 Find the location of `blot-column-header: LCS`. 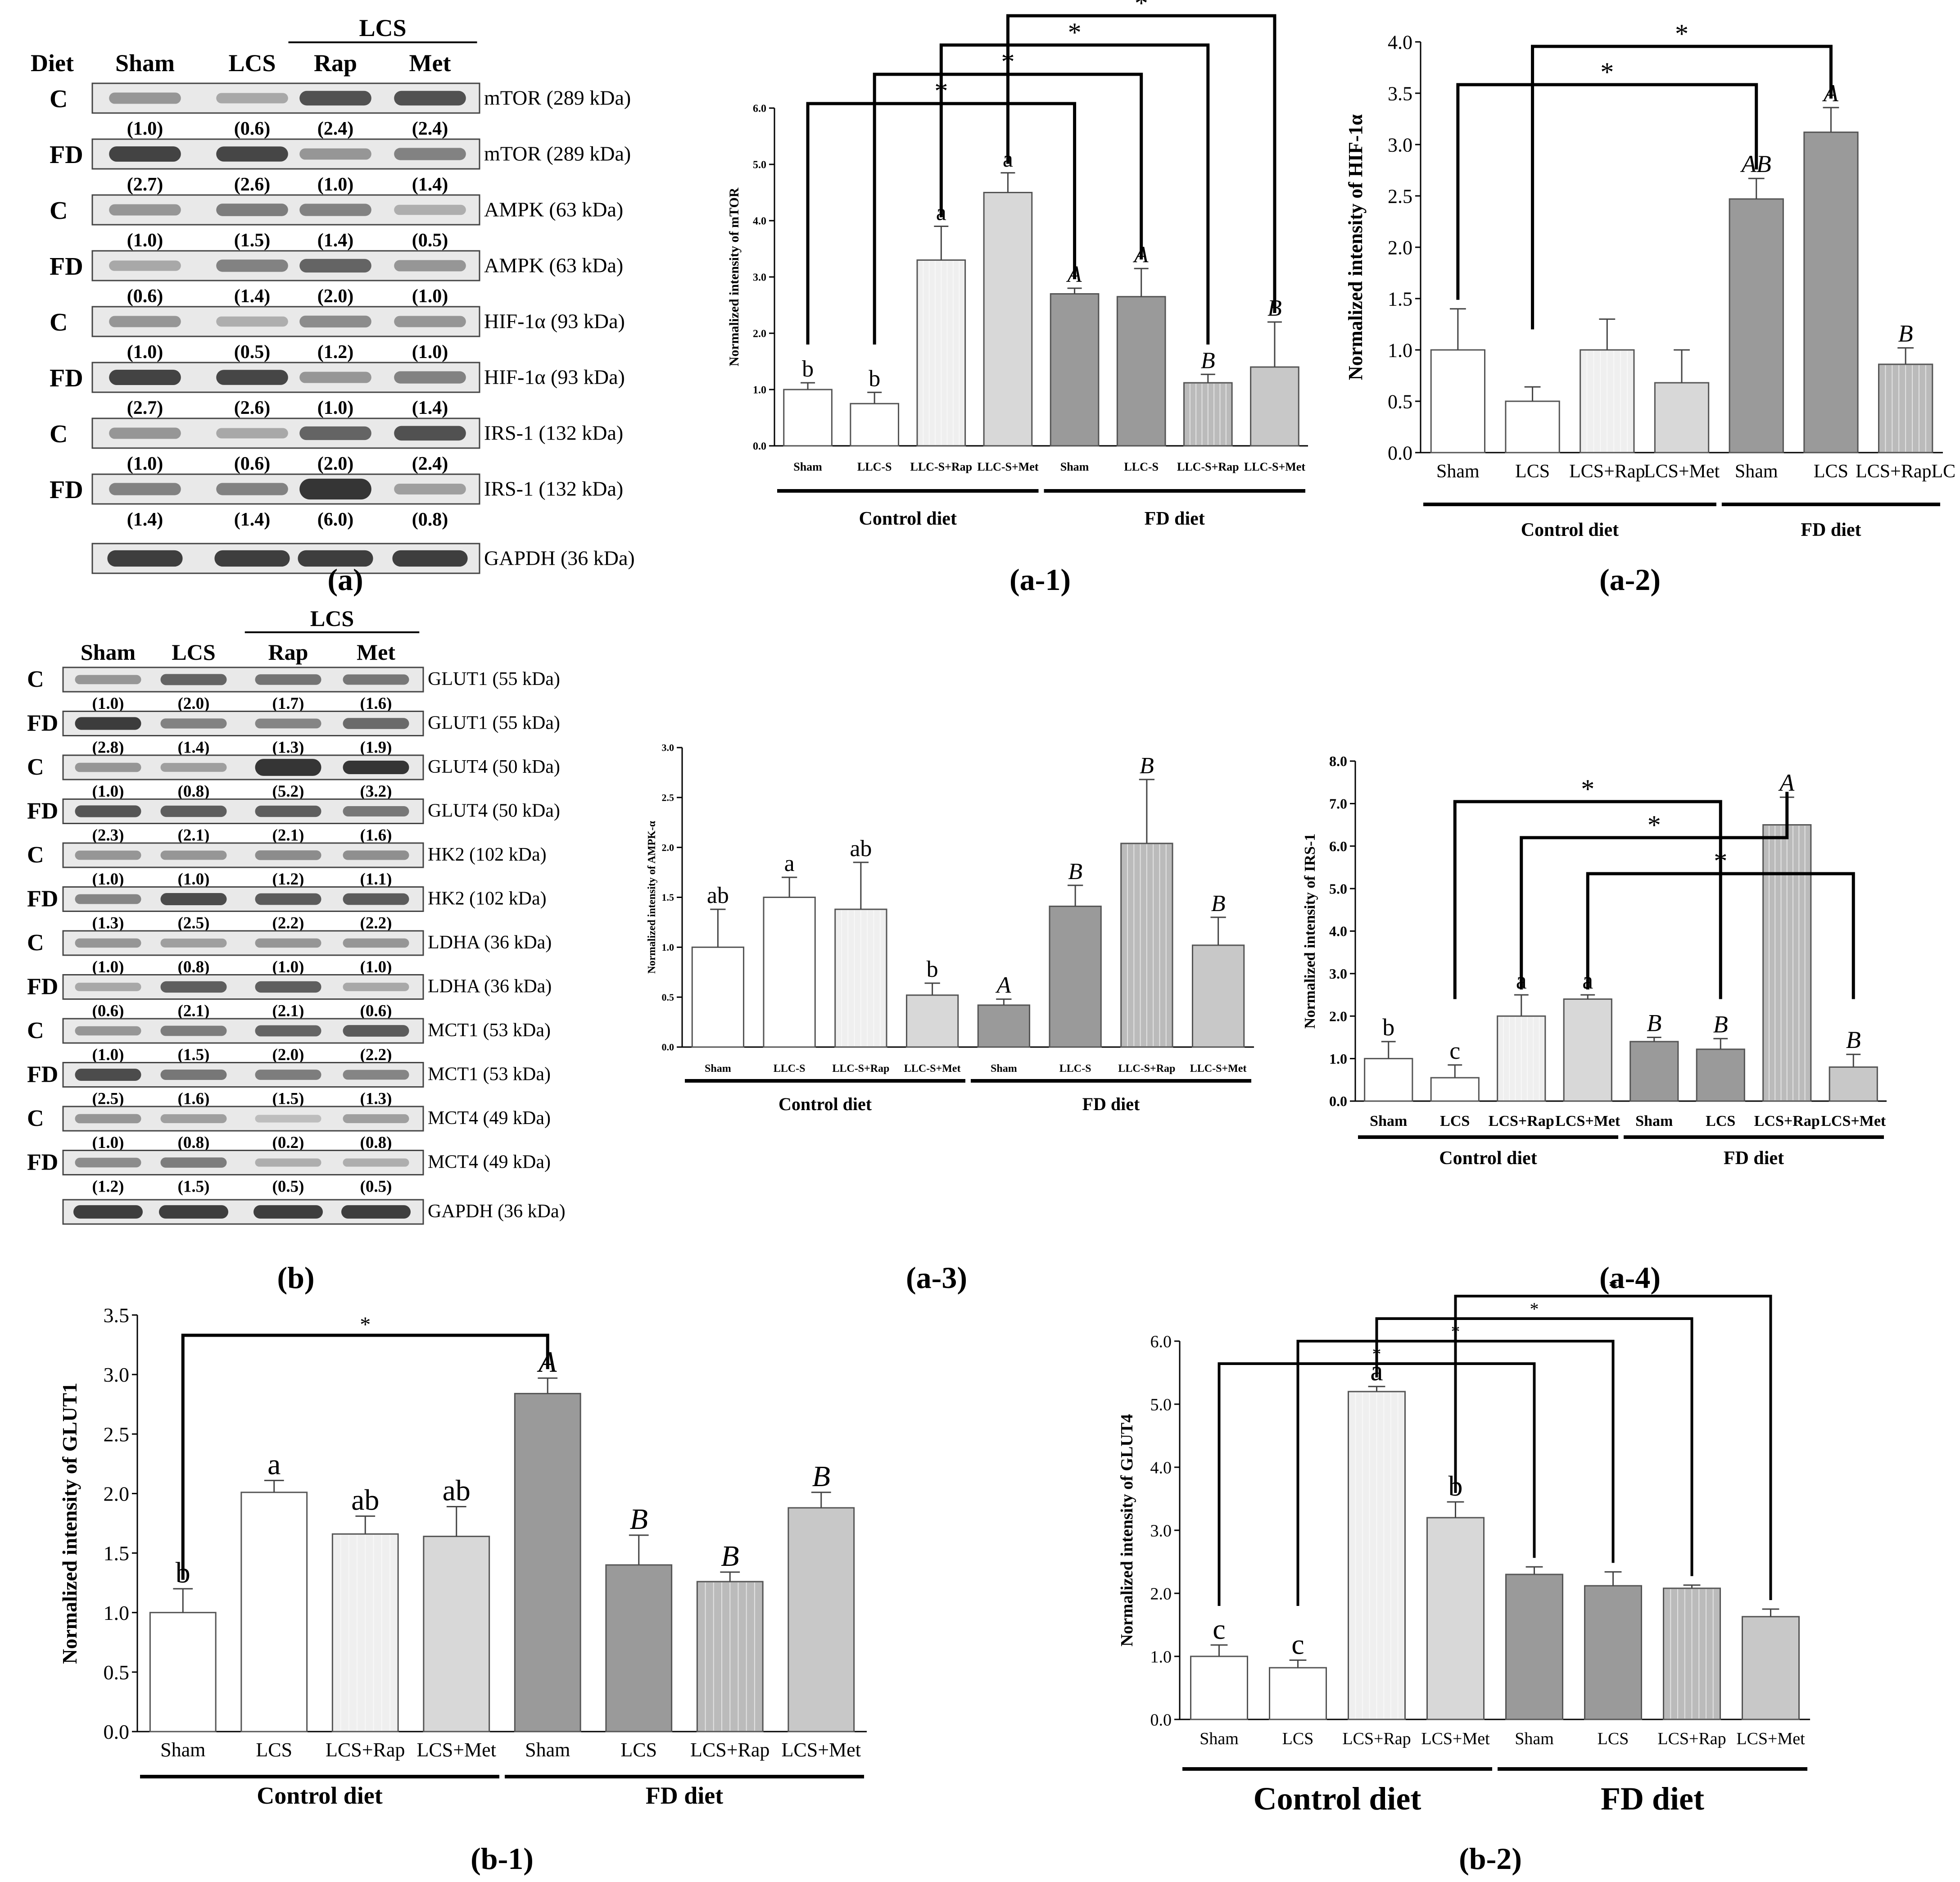

blot-column-header: LCS is located at coordinates (252, 64).